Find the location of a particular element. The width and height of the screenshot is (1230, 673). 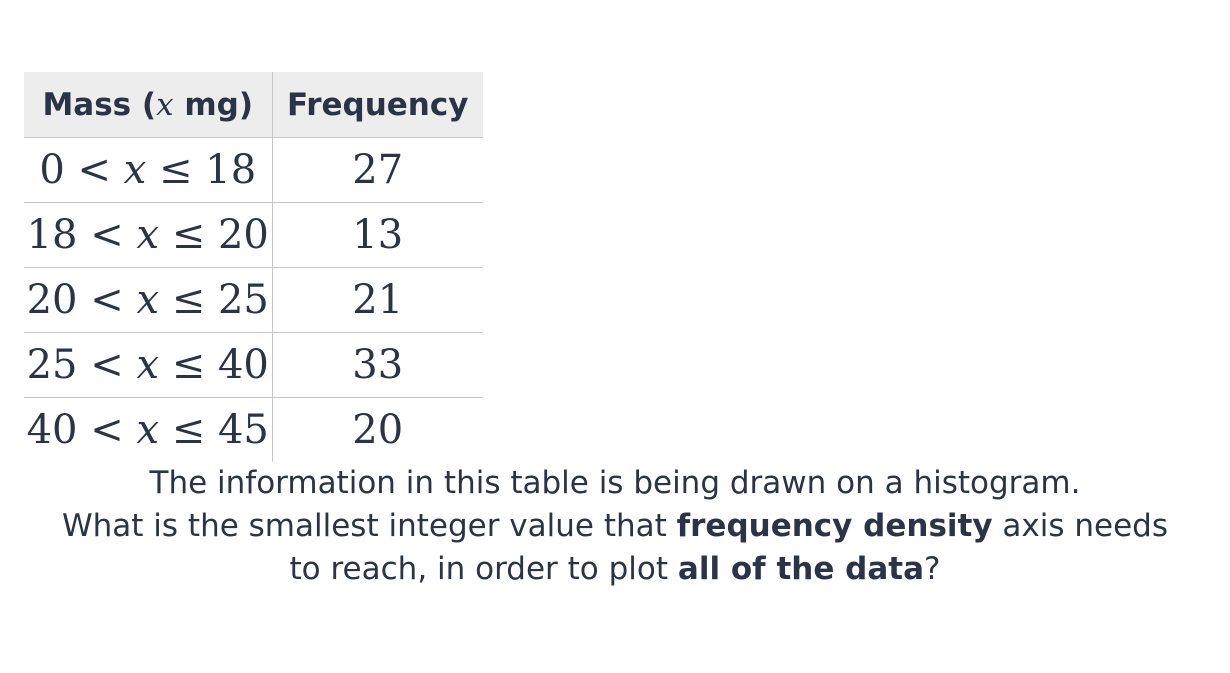

frequency-cell: 33 is located at coordinates (377, 365).